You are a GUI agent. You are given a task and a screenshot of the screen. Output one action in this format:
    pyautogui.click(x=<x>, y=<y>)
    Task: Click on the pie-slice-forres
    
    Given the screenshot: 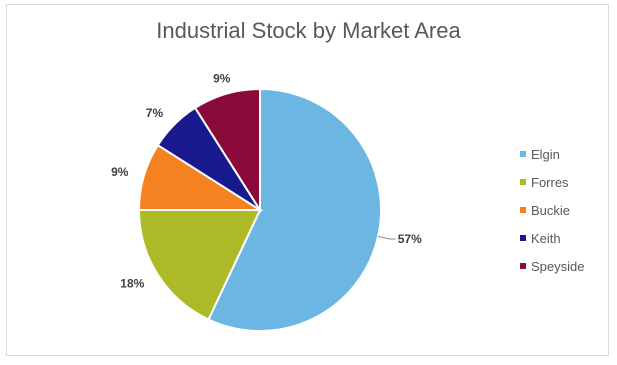 What is the action you would take?
    pyautogui.click(x=199, y=265)
    